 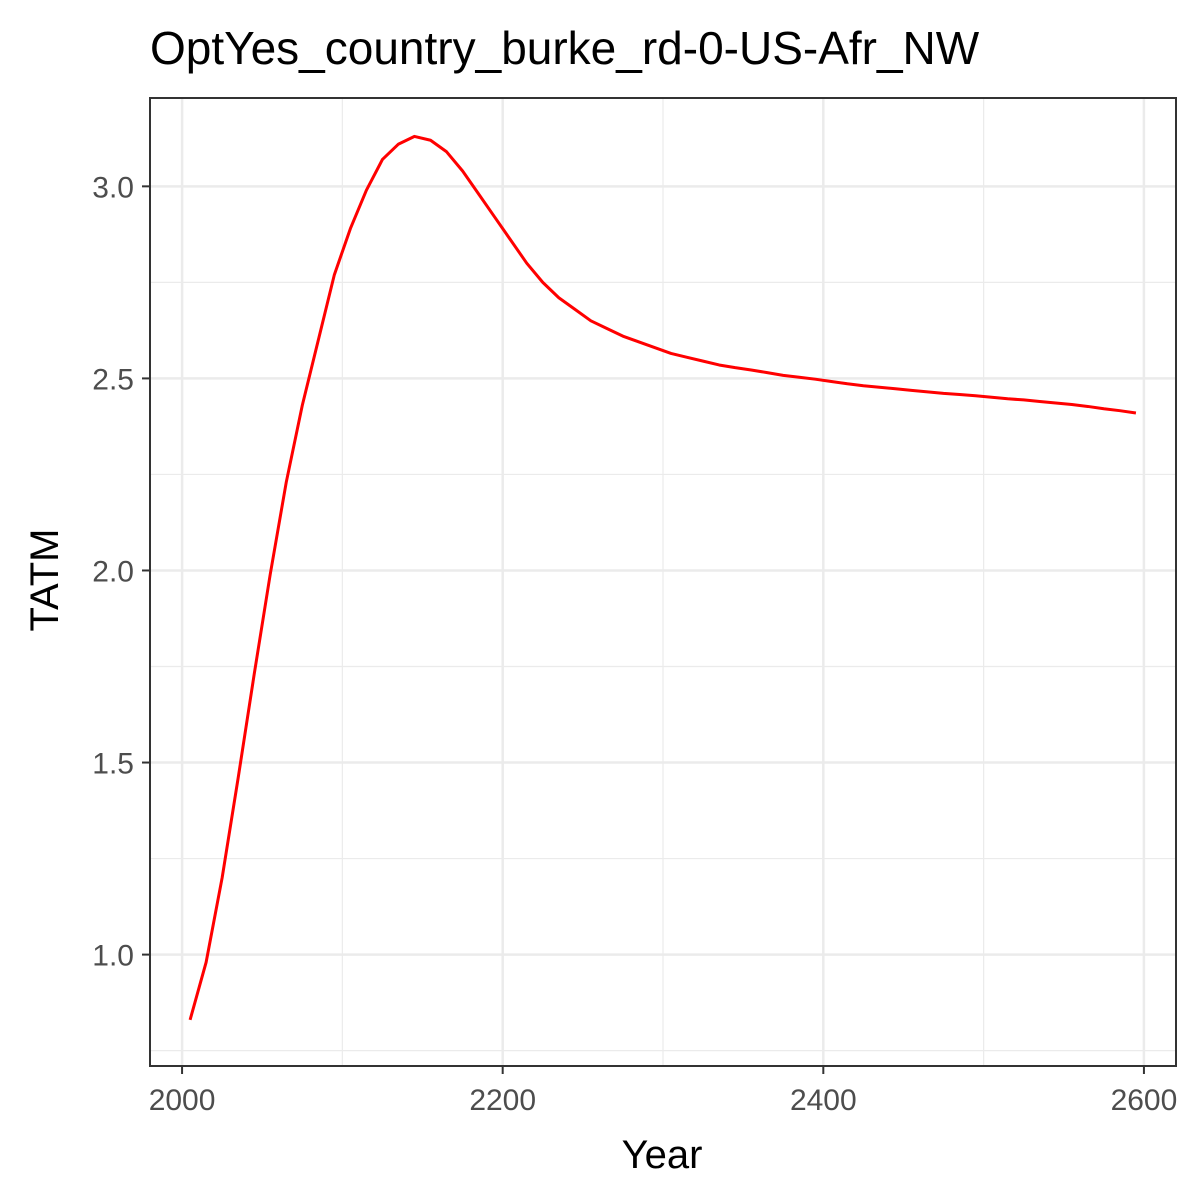 What do you see at coordinates (113, 764) in the screenshot?
I see `y-tick-label: 1.5` at bounding box center [113, 764].